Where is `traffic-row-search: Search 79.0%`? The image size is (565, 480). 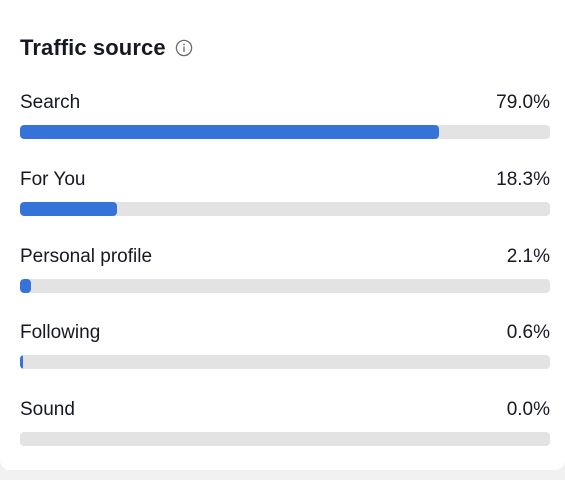
traffic-row-search: Search 79.0% is located at coordinates (285, 116).